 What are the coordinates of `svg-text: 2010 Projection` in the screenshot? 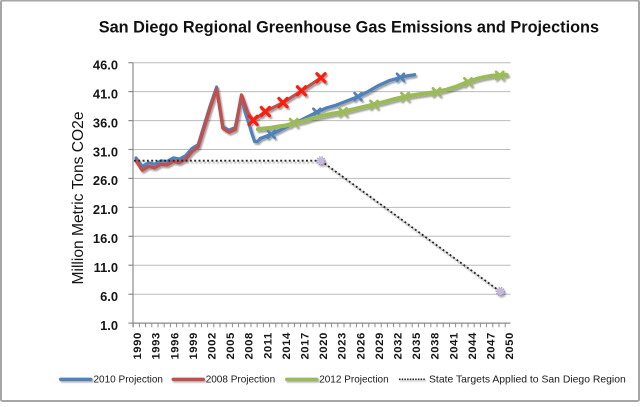 It's located at (129, 380).